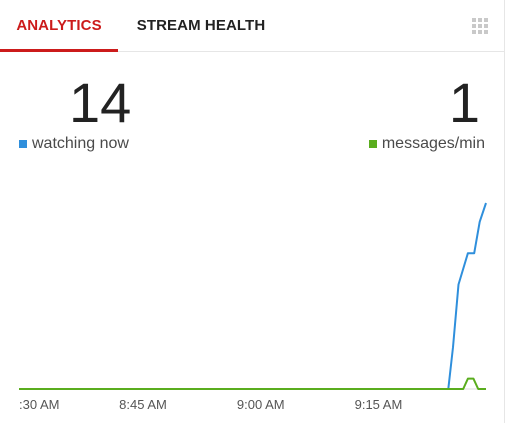 The height and width of the screenshot is (423, 505). Describe the element at coordinates (143, 404) in the screenshot. I see `x-tick-label: 8:45 AM` at that location.